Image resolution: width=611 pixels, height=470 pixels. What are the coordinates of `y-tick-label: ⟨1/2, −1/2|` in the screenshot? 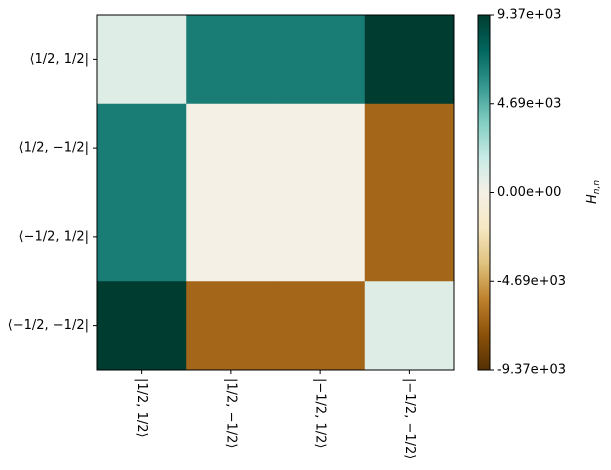 It's located at (54, 148).